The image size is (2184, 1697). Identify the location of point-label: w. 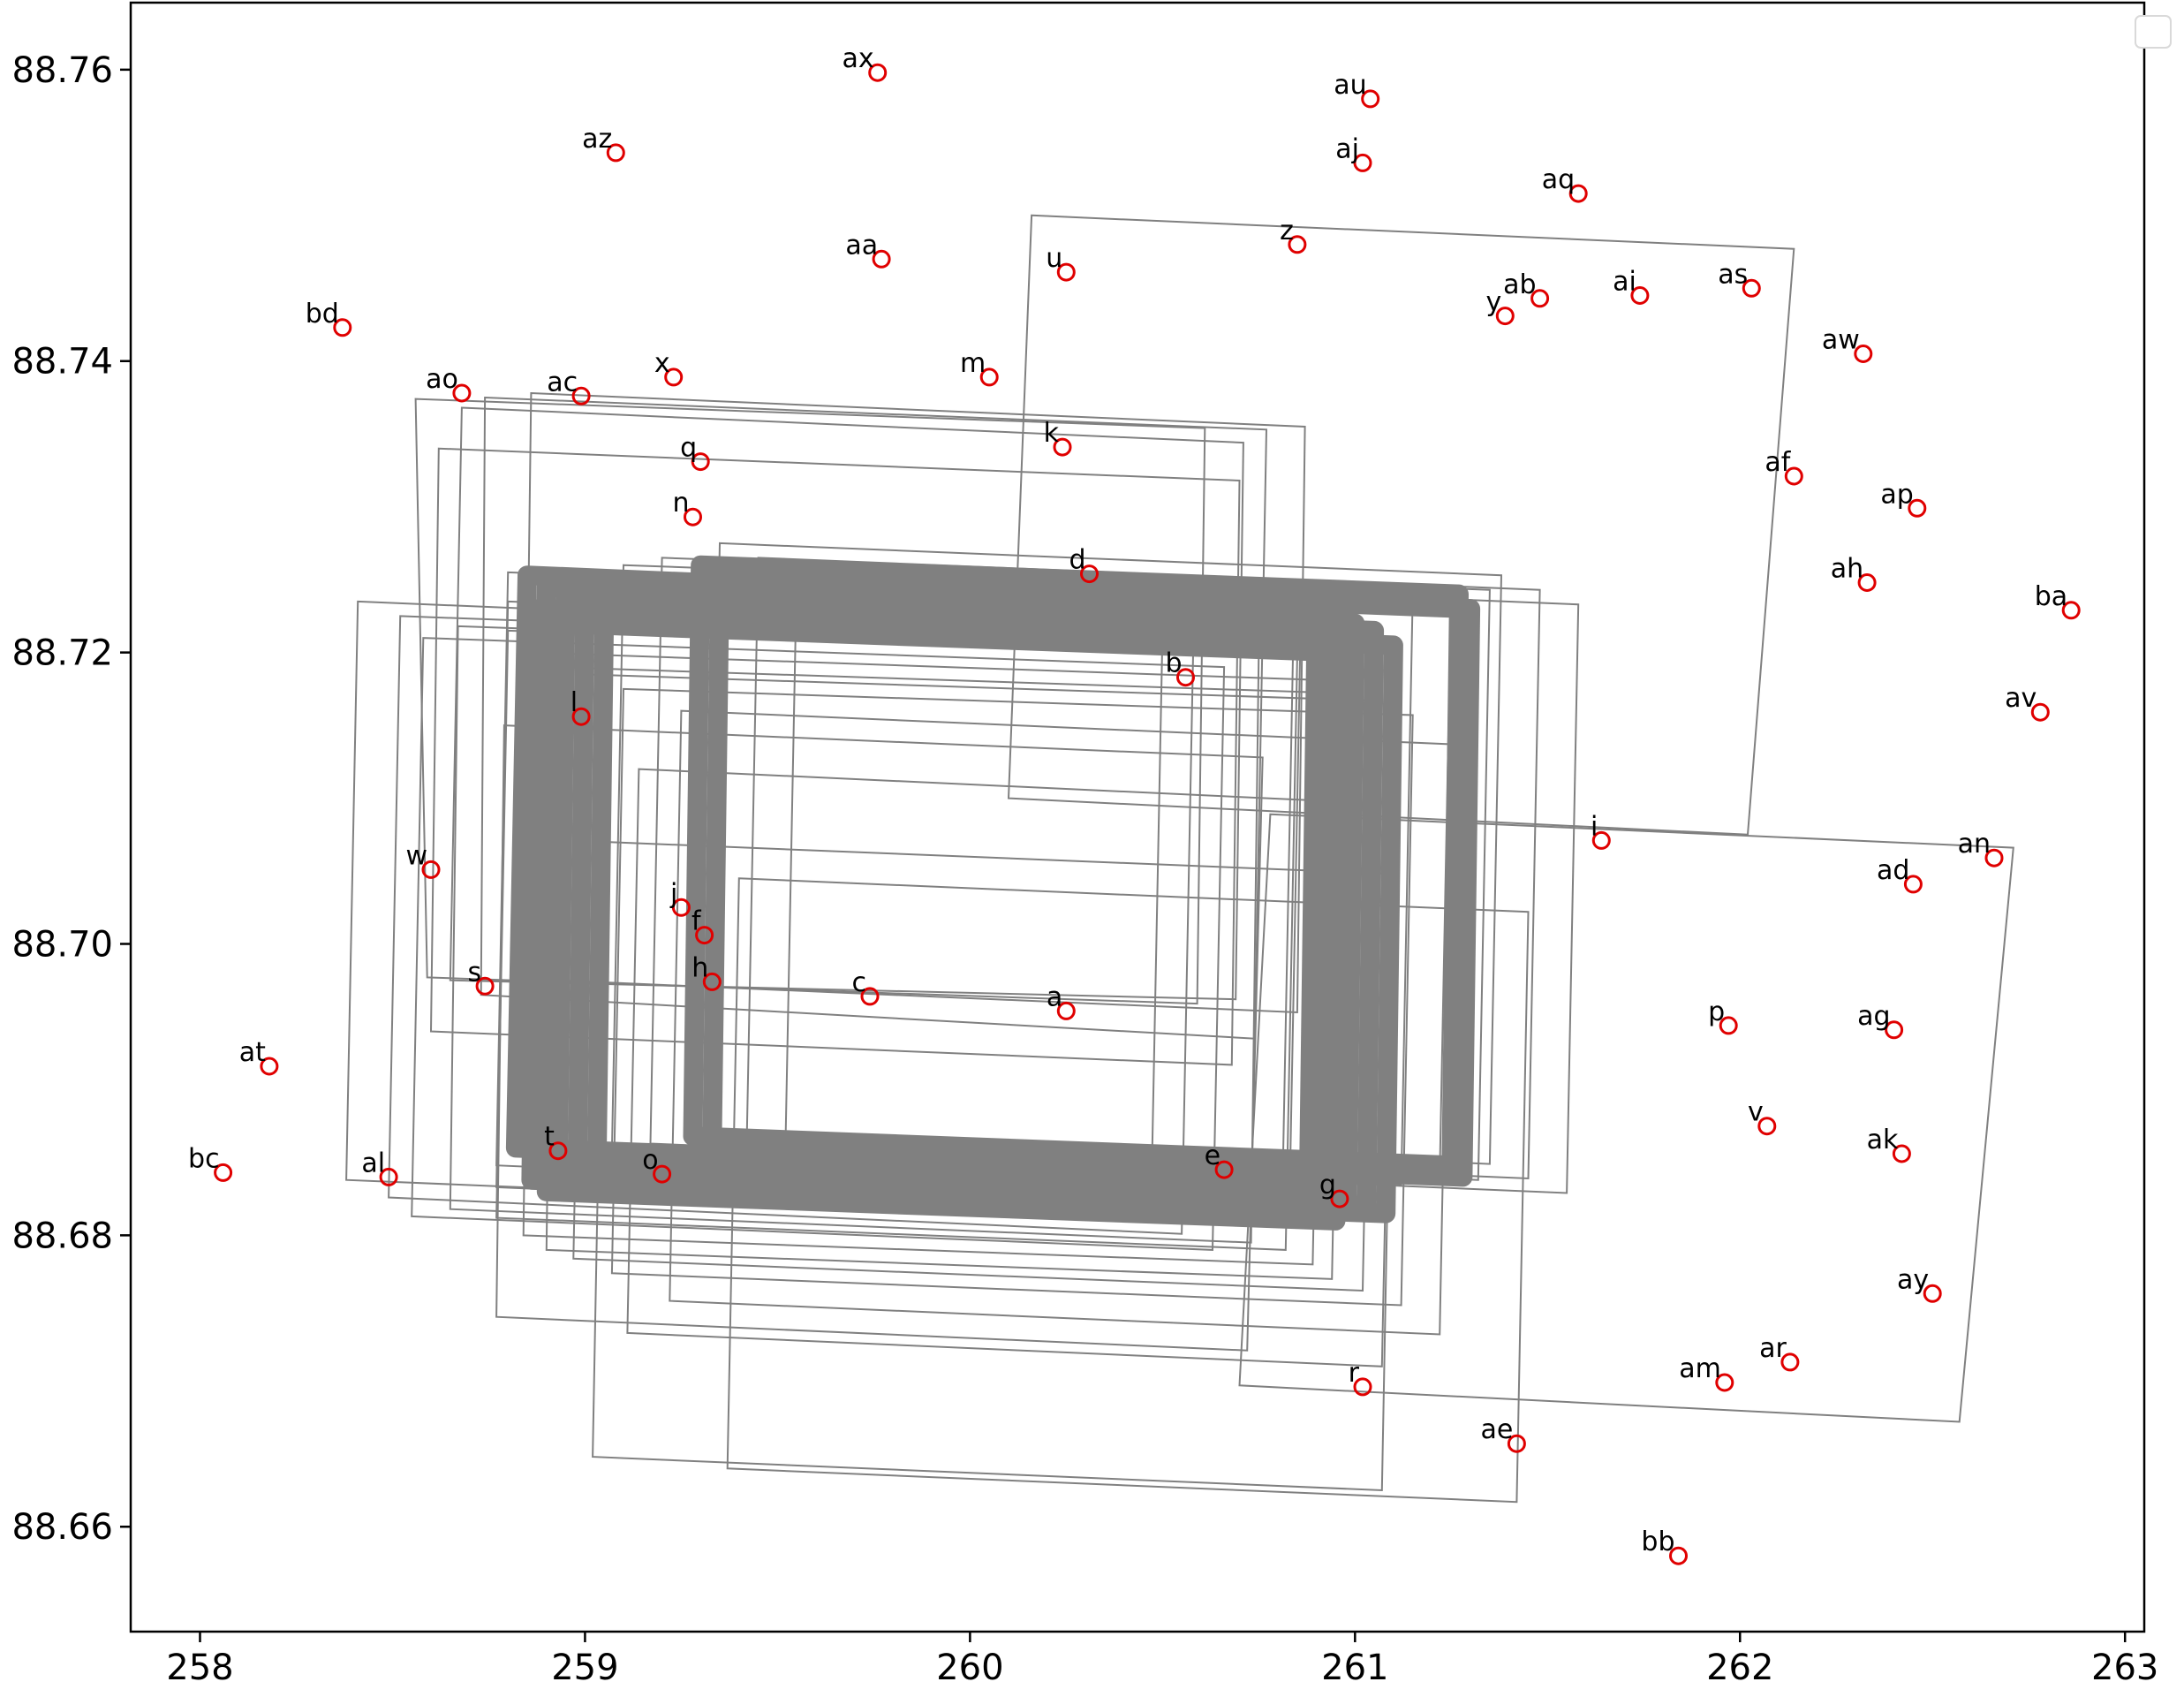
(416, 855).